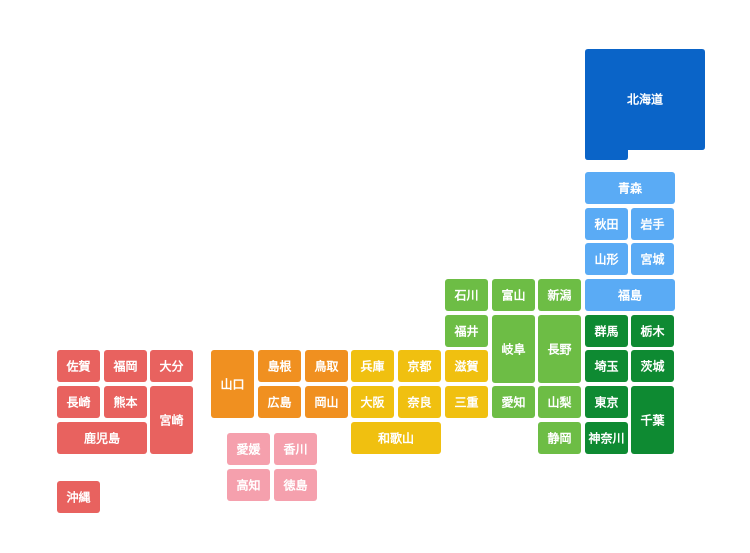 The image size is (750, 553). I want to click on tile-label: 千葉, so click(652, 420).